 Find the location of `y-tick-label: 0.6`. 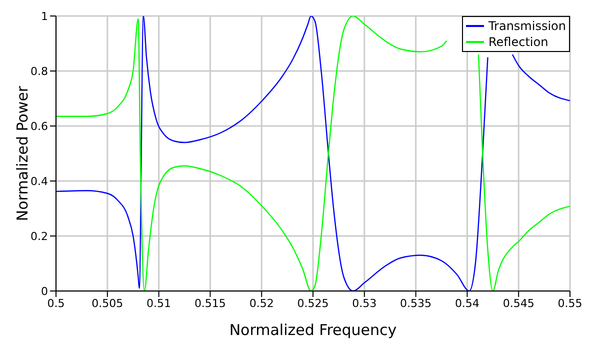

y-tick-label: 0.6 is located at coordinates (39, 126).